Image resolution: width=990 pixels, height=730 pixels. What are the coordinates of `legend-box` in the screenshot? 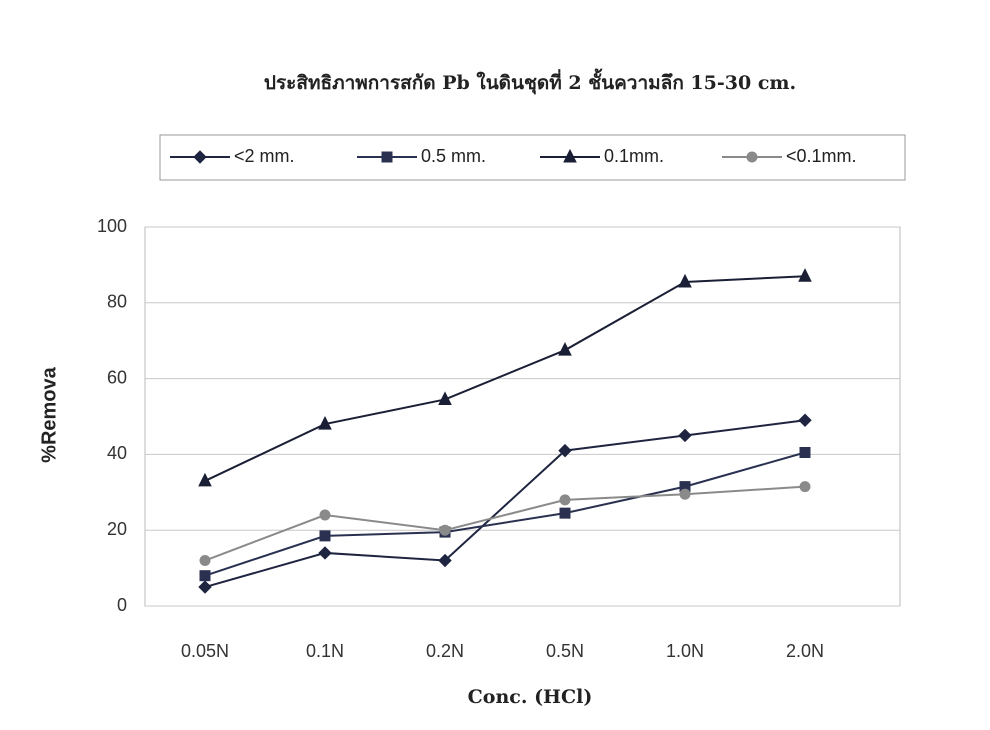 It's located at (532, 157).